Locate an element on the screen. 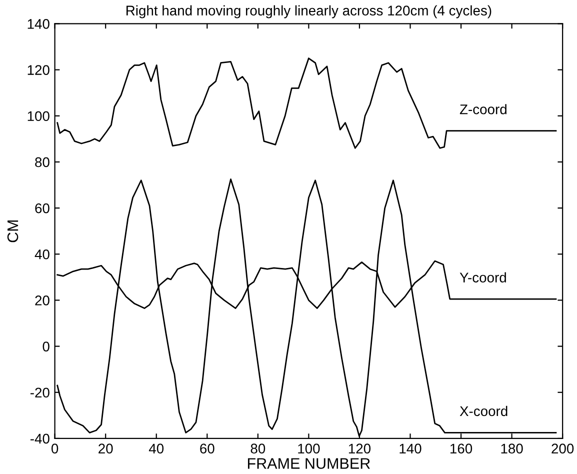 This screenshot has height=474, width=577. y-tick-label: 100 is located at coordinates (39, 116).